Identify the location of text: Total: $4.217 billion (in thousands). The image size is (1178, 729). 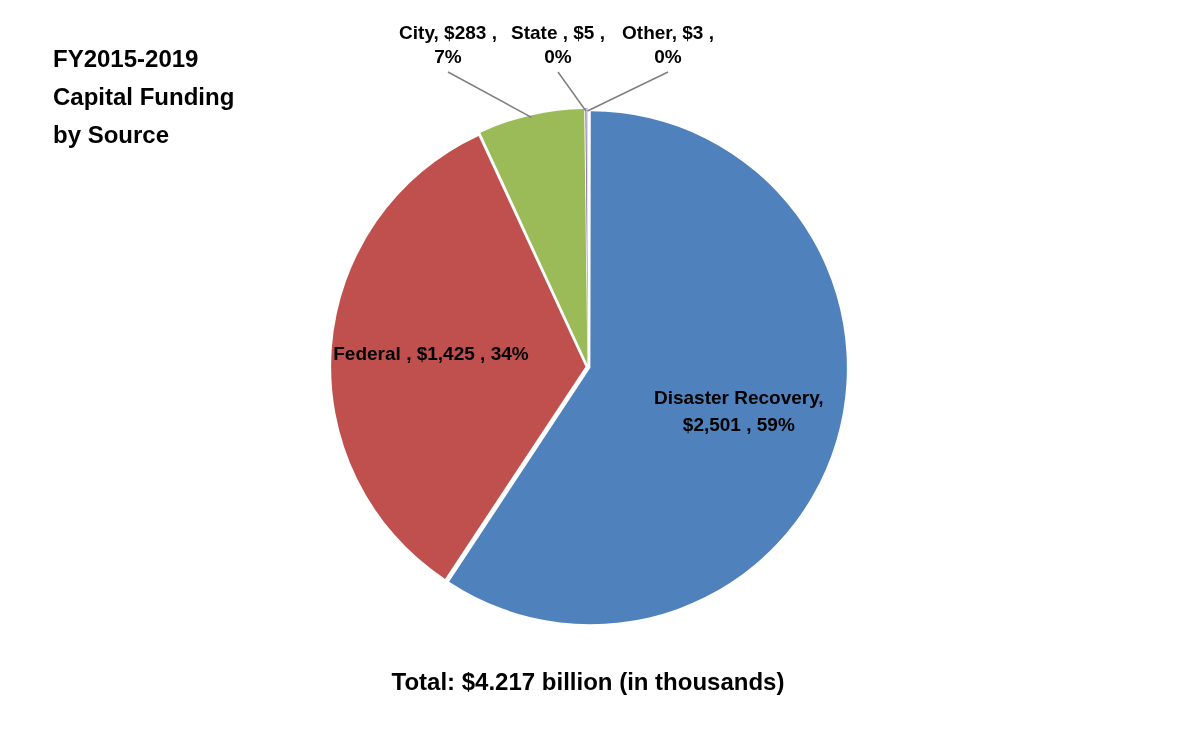
(588, 682).